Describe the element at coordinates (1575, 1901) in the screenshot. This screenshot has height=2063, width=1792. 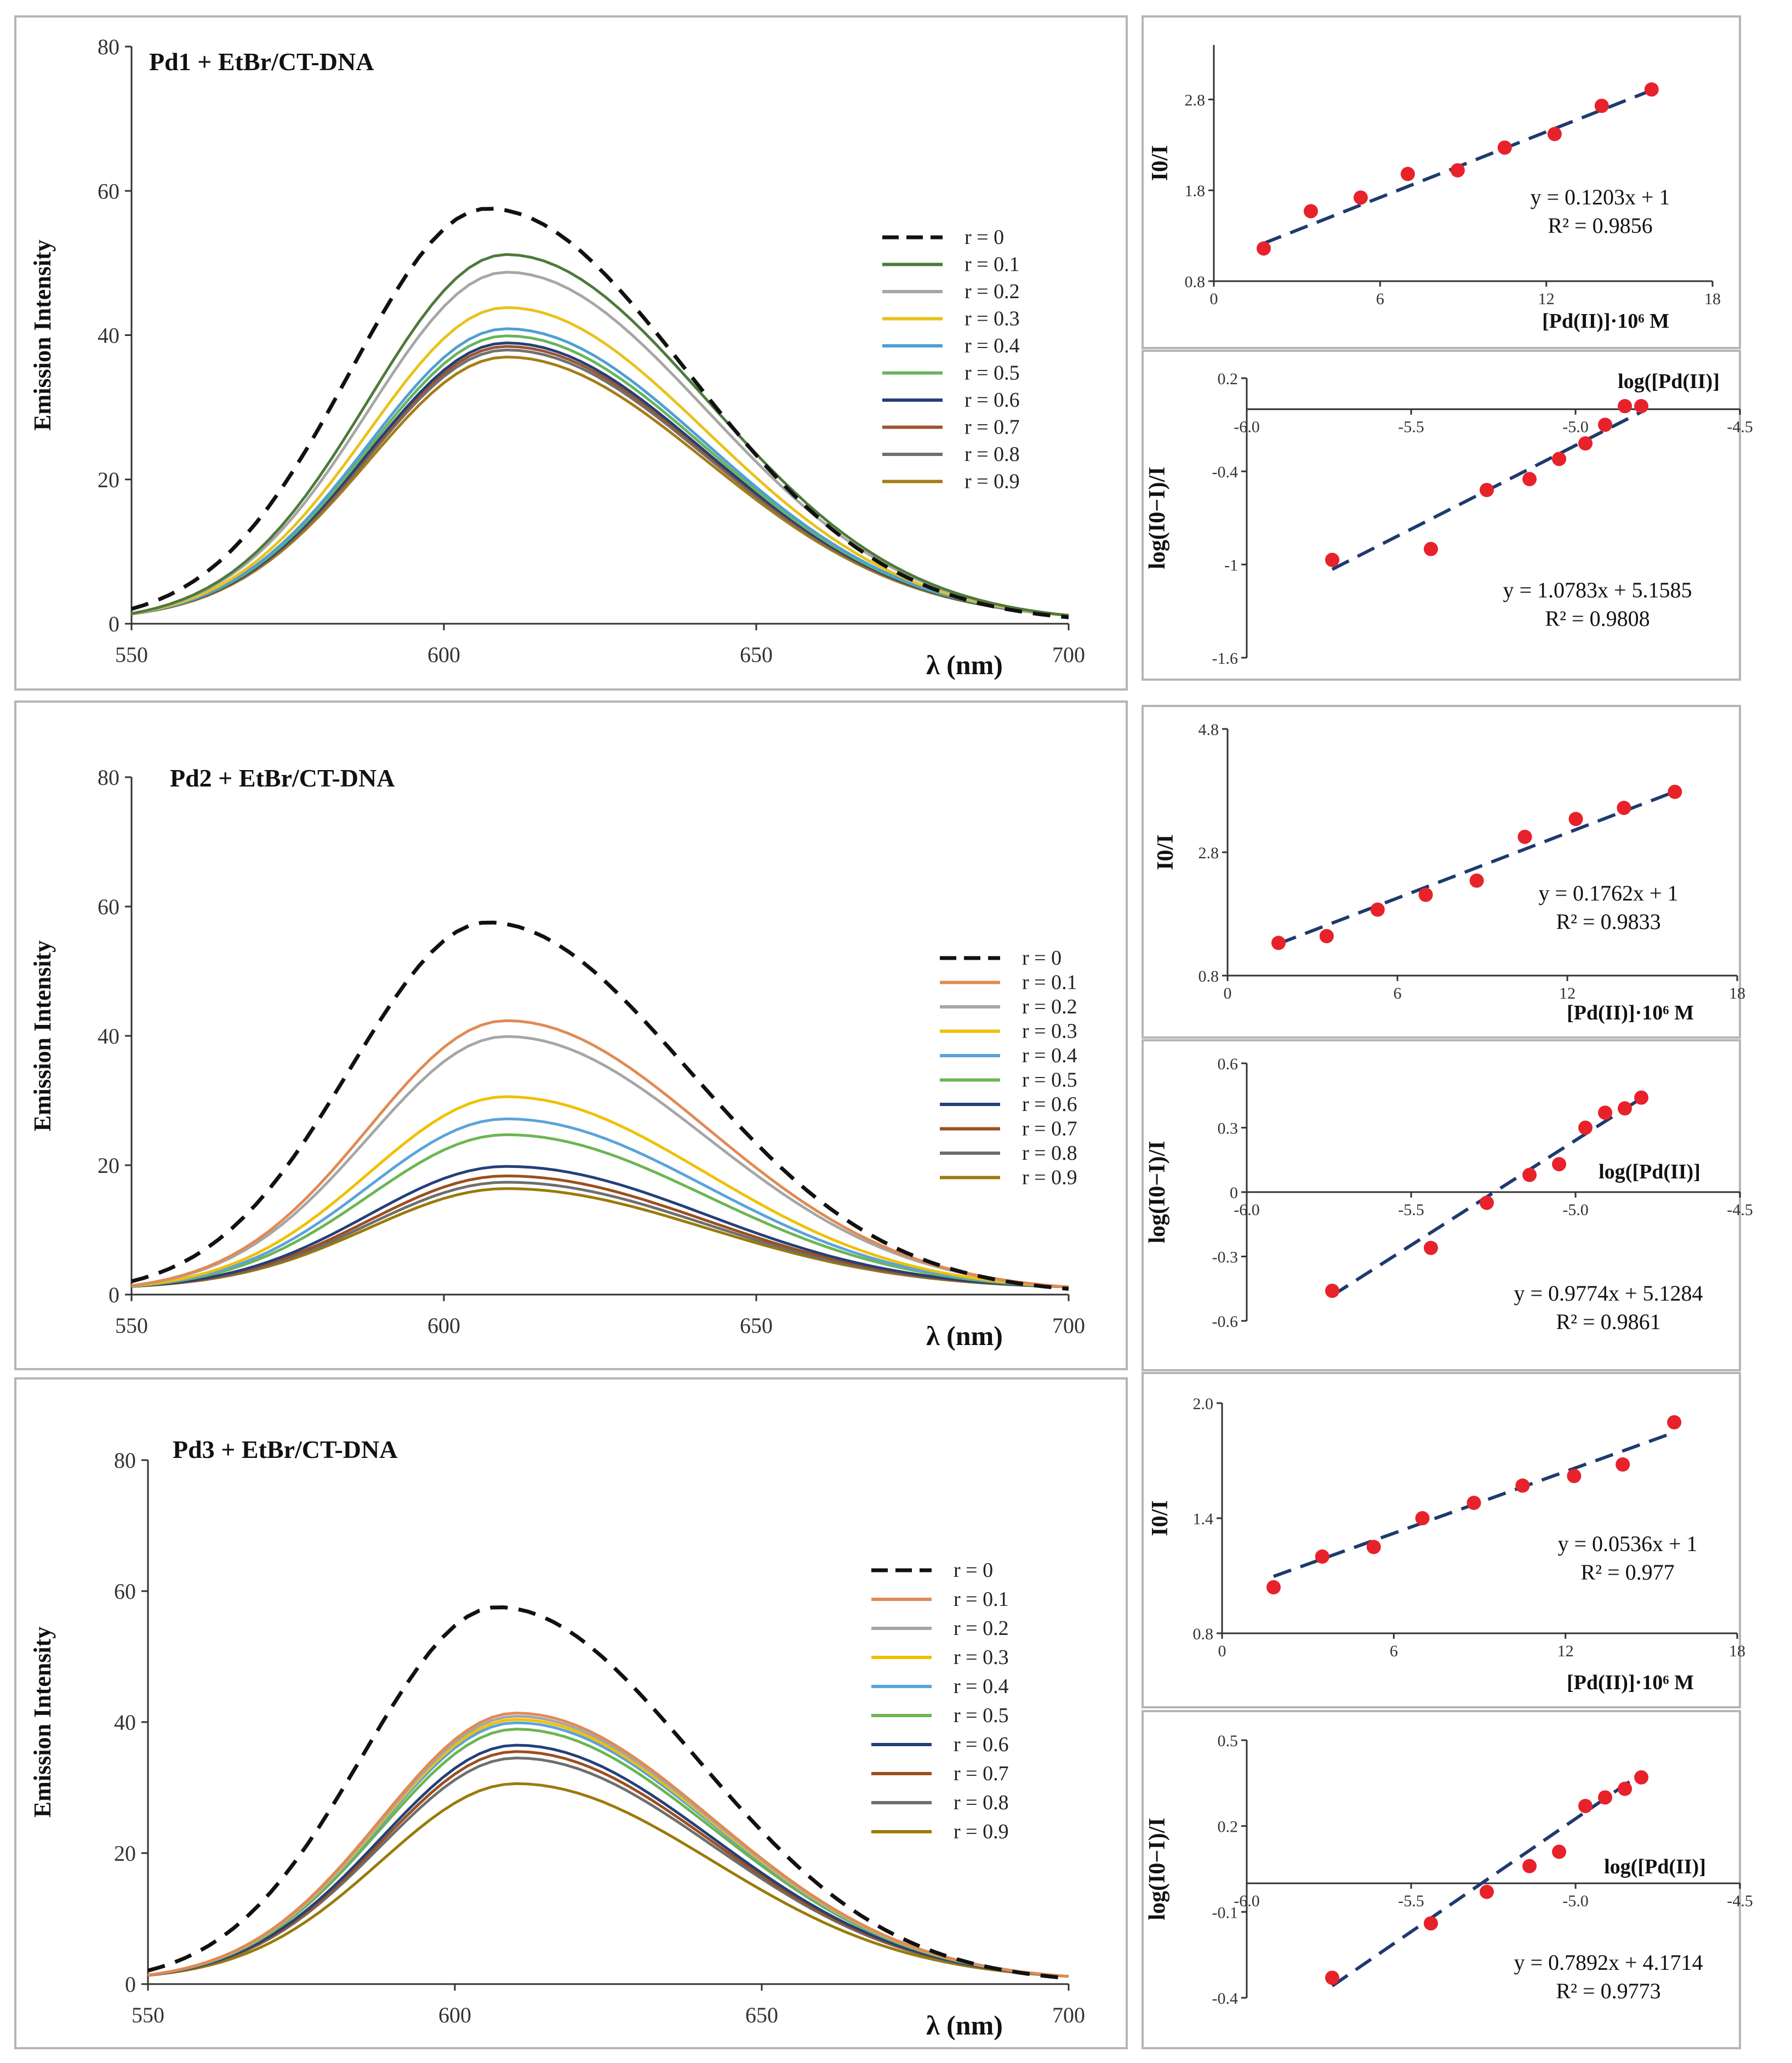
I see `x-tick-label: -5.0` at that location.